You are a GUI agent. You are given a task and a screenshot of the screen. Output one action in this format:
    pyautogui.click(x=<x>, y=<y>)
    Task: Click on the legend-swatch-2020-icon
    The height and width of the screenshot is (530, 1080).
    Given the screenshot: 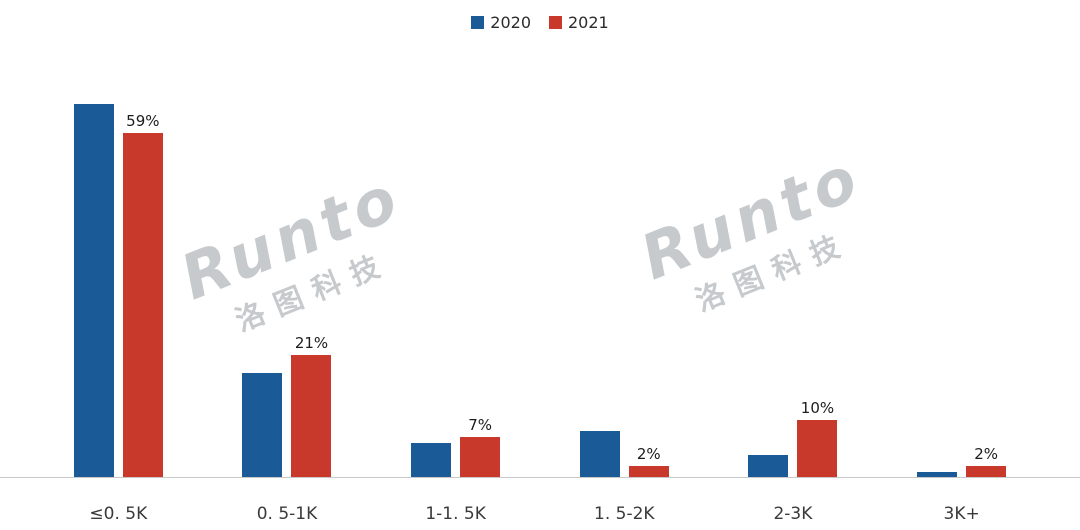 What is the action you would take?
    pyautogui.click(x=478, y=22)
    